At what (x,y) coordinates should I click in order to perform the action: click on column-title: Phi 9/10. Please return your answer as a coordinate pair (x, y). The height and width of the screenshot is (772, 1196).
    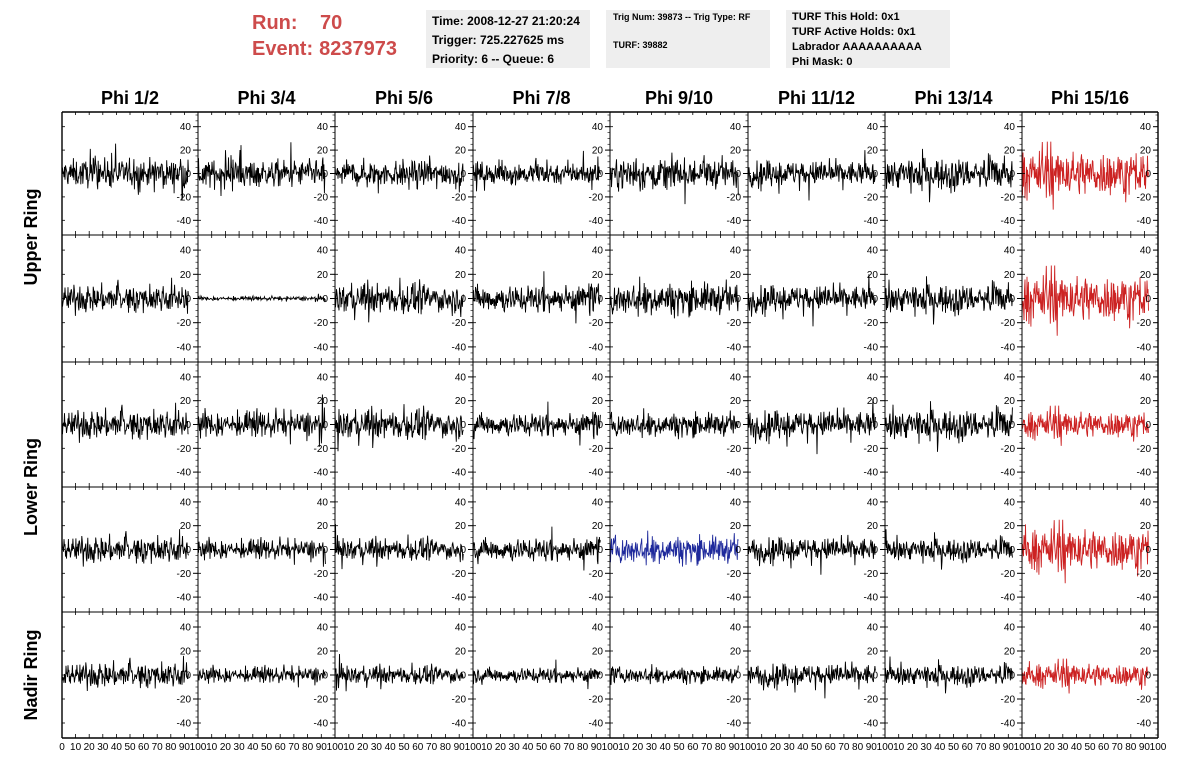
    Looking at the image, I should click on (679, 98).